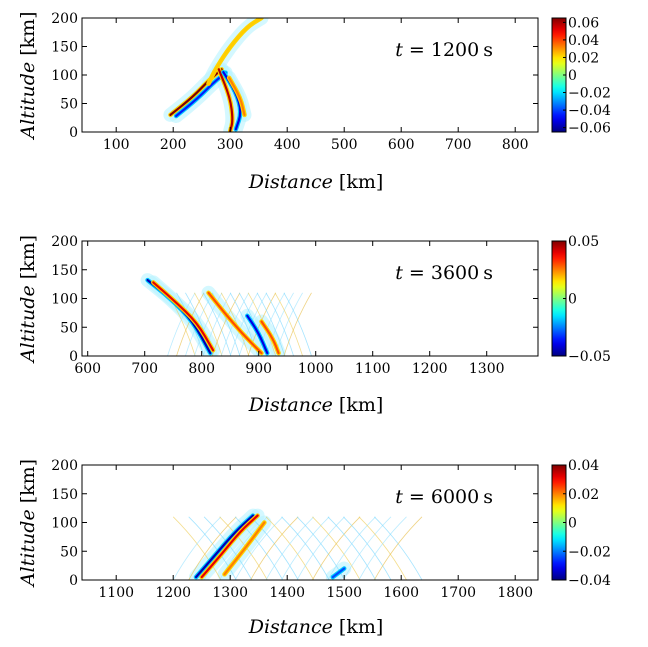 Image resolution: width=648 pixels, height=647 pixels. I want to click on colorbar-tick-label: −0.06, so click(589, 129).